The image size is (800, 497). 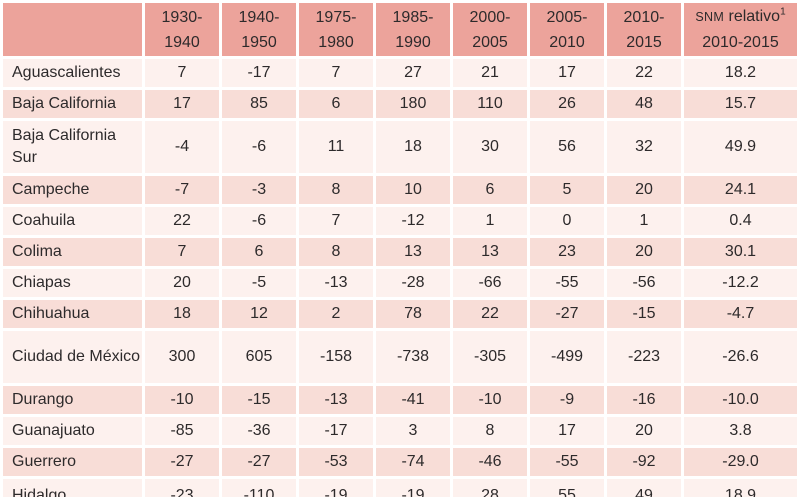 I want to click on value-cell: -29.0, so click(x=740, y=462).